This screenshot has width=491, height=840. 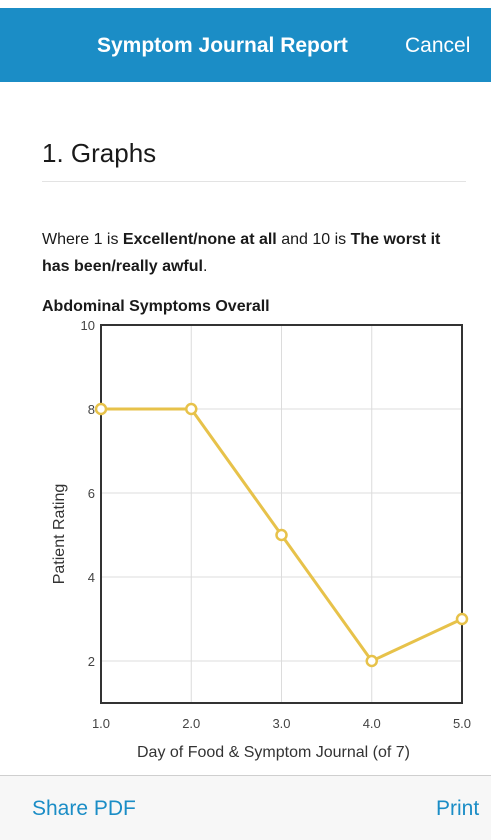 I want to click on legend-middle: and 10 is, so click(x=313, y=239).